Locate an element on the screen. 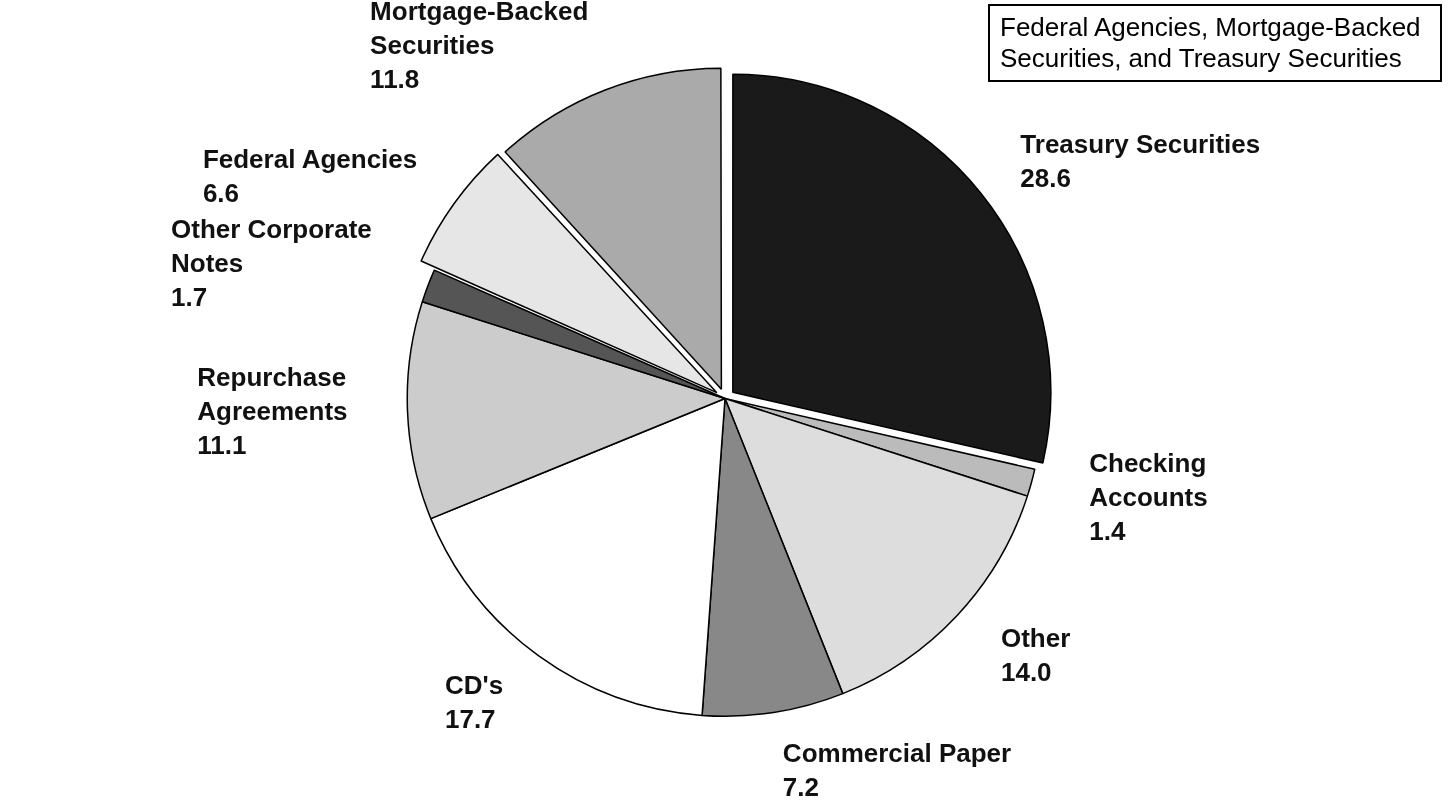  slice-label: Repurchase Agreements is located at coordinates (272, 394).